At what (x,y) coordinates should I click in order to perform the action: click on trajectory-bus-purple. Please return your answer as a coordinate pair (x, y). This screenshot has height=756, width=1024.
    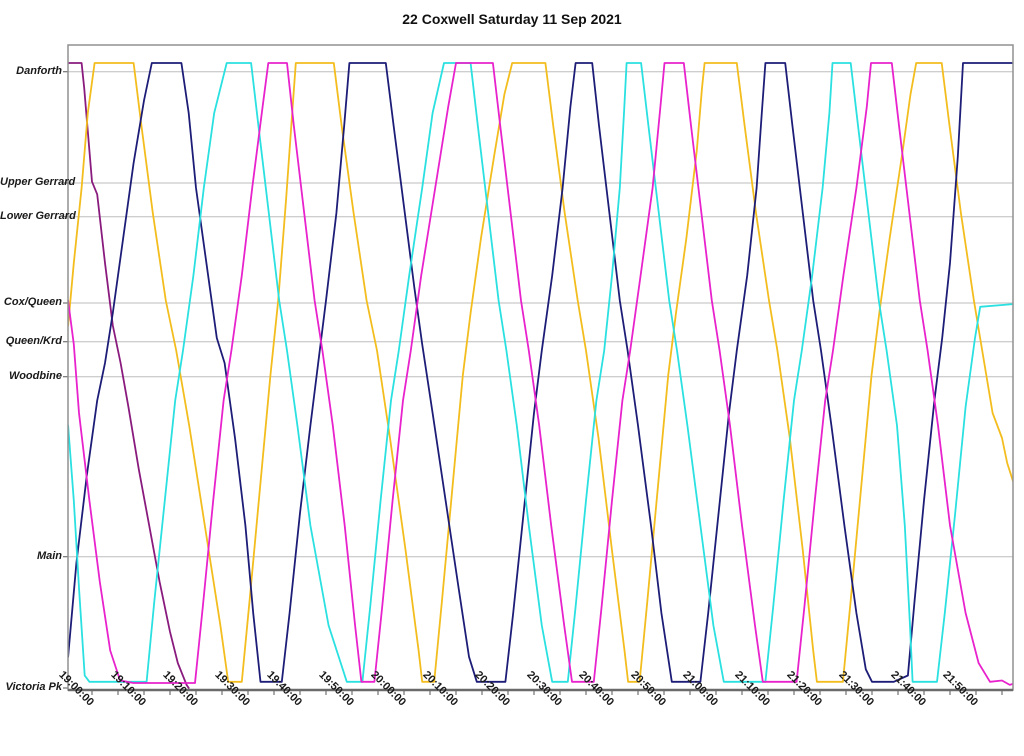
    Looking at the image, I should click on (129, 375).